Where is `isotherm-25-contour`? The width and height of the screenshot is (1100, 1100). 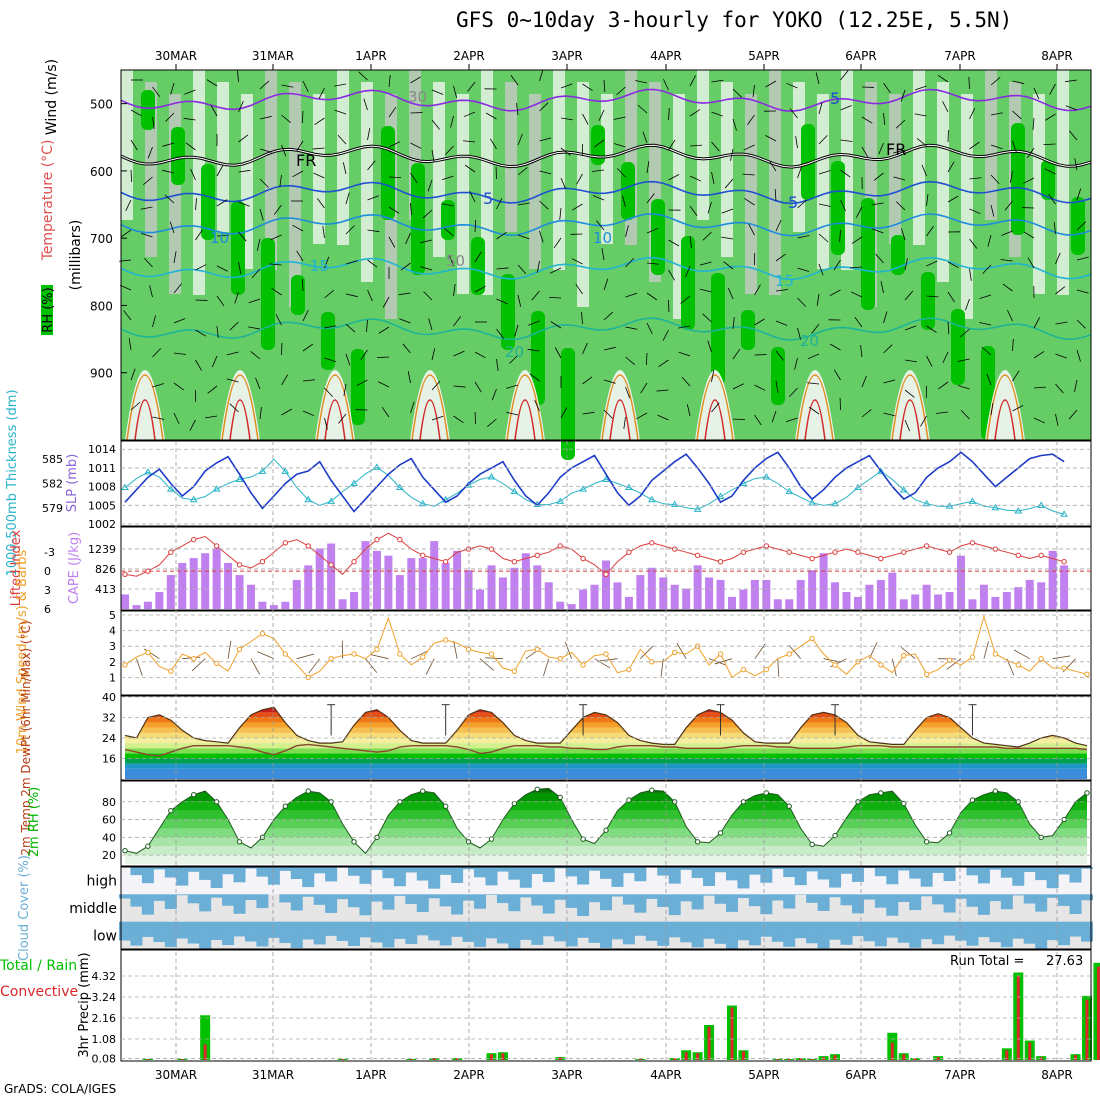 isotherm-25-contour is located at coordinates (910, 407).